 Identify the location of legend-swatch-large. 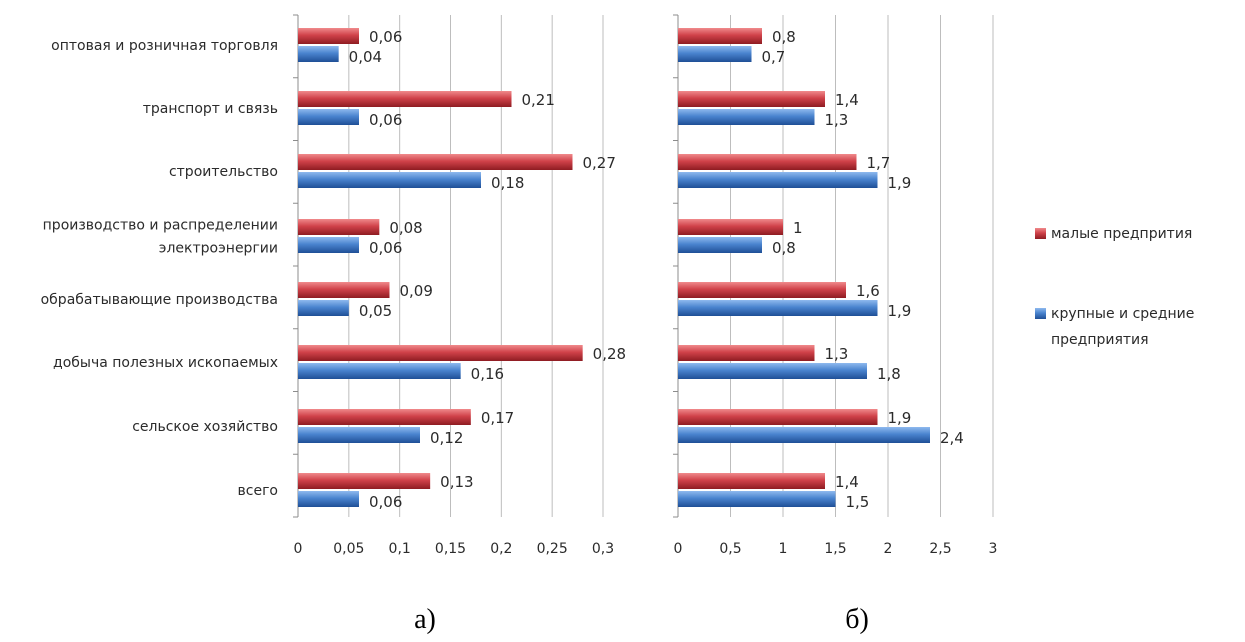
(1040, 313).